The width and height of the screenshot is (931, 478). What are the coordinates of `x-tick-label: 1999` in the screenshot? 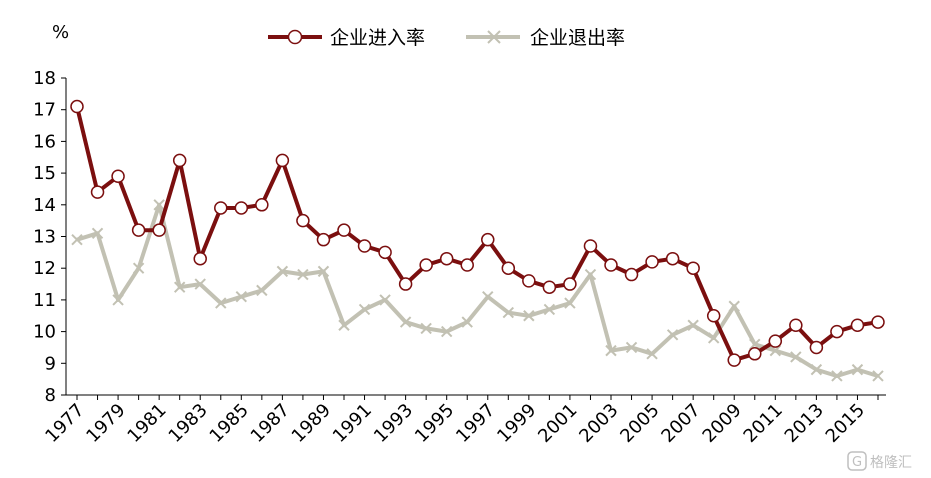 It's located at (516, 423).